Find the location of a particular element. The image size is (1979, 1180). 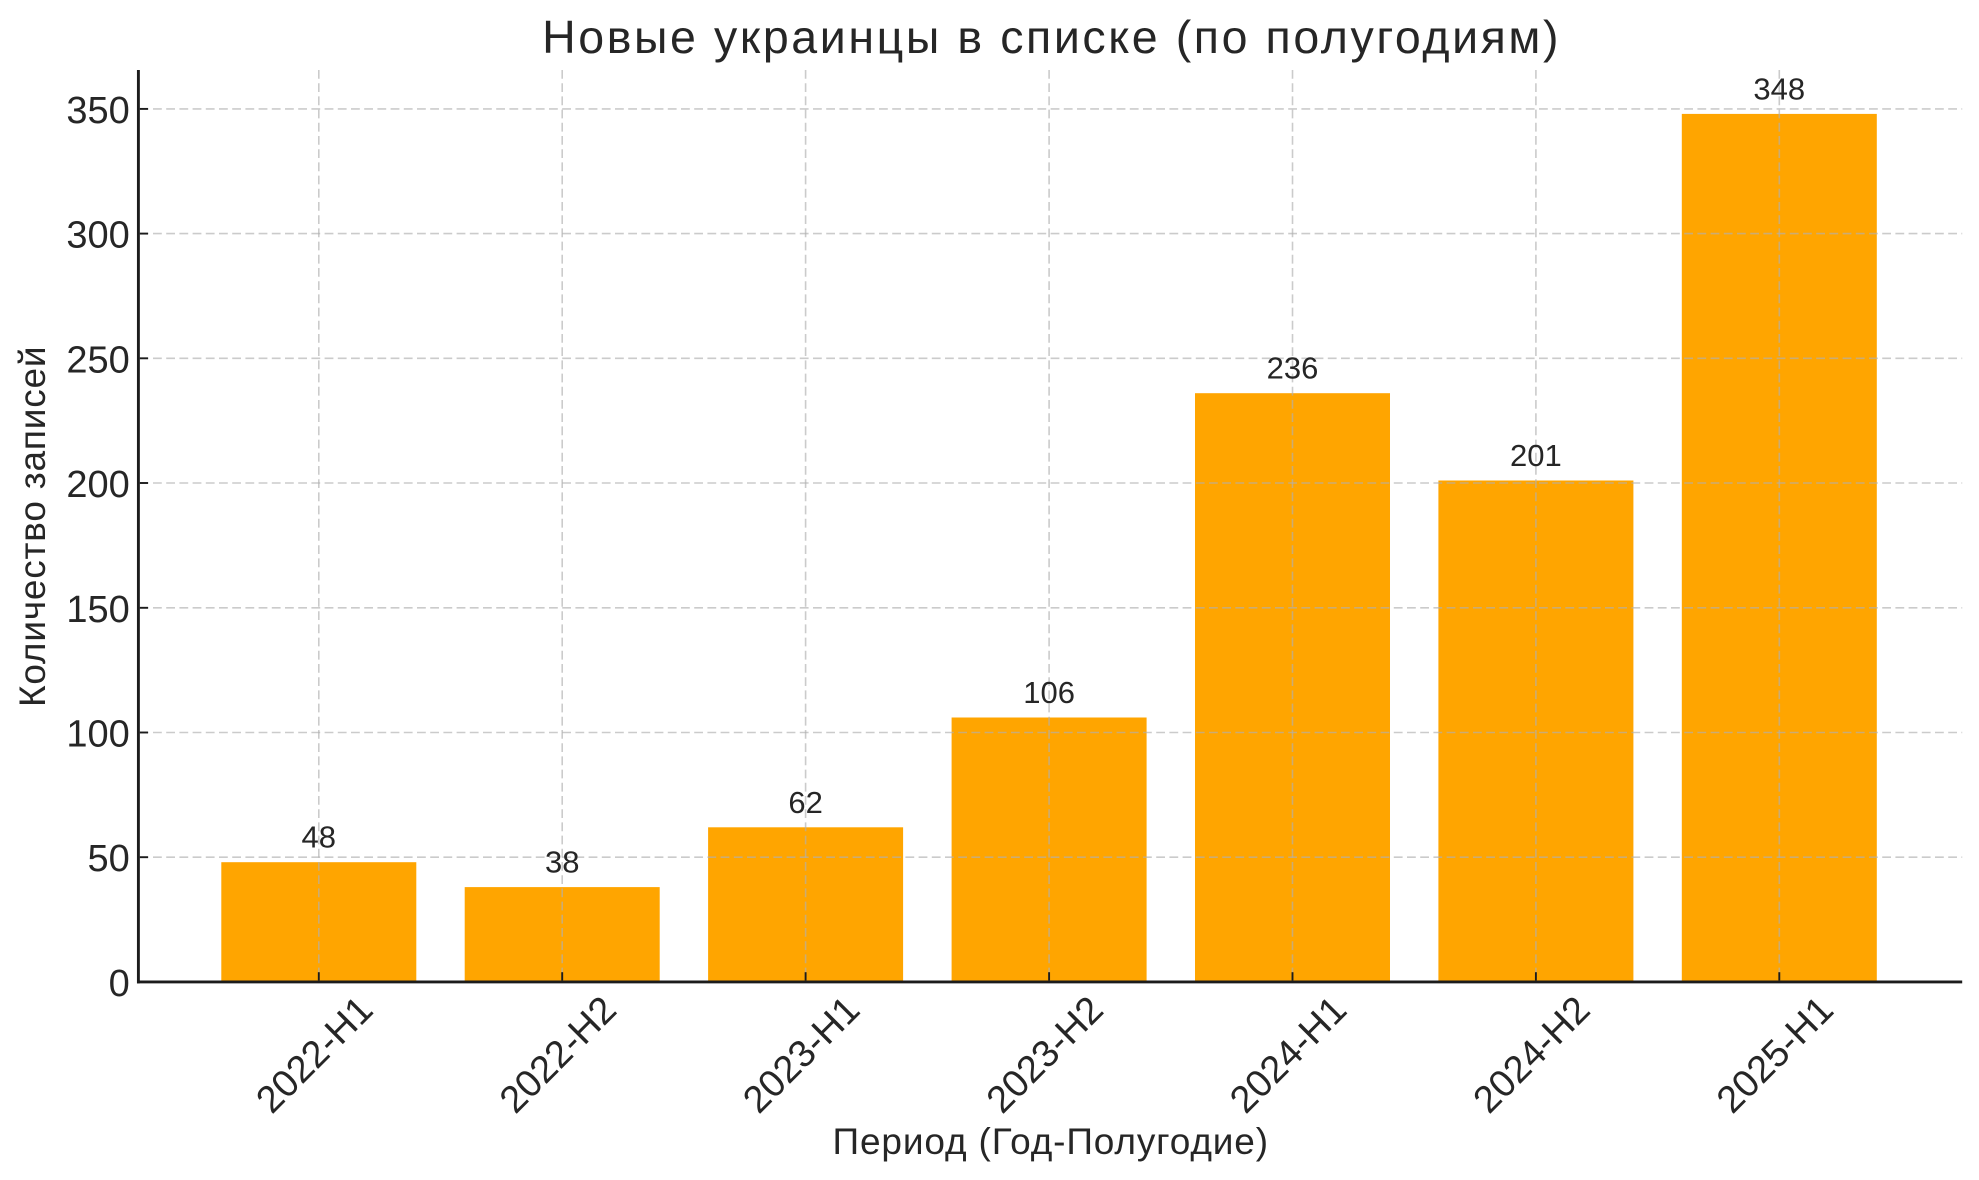

svg-text:Новые украинцы в списке (по по: Новые украинцы в списке (по полугодиям) is located at coordinates (1051, 37).